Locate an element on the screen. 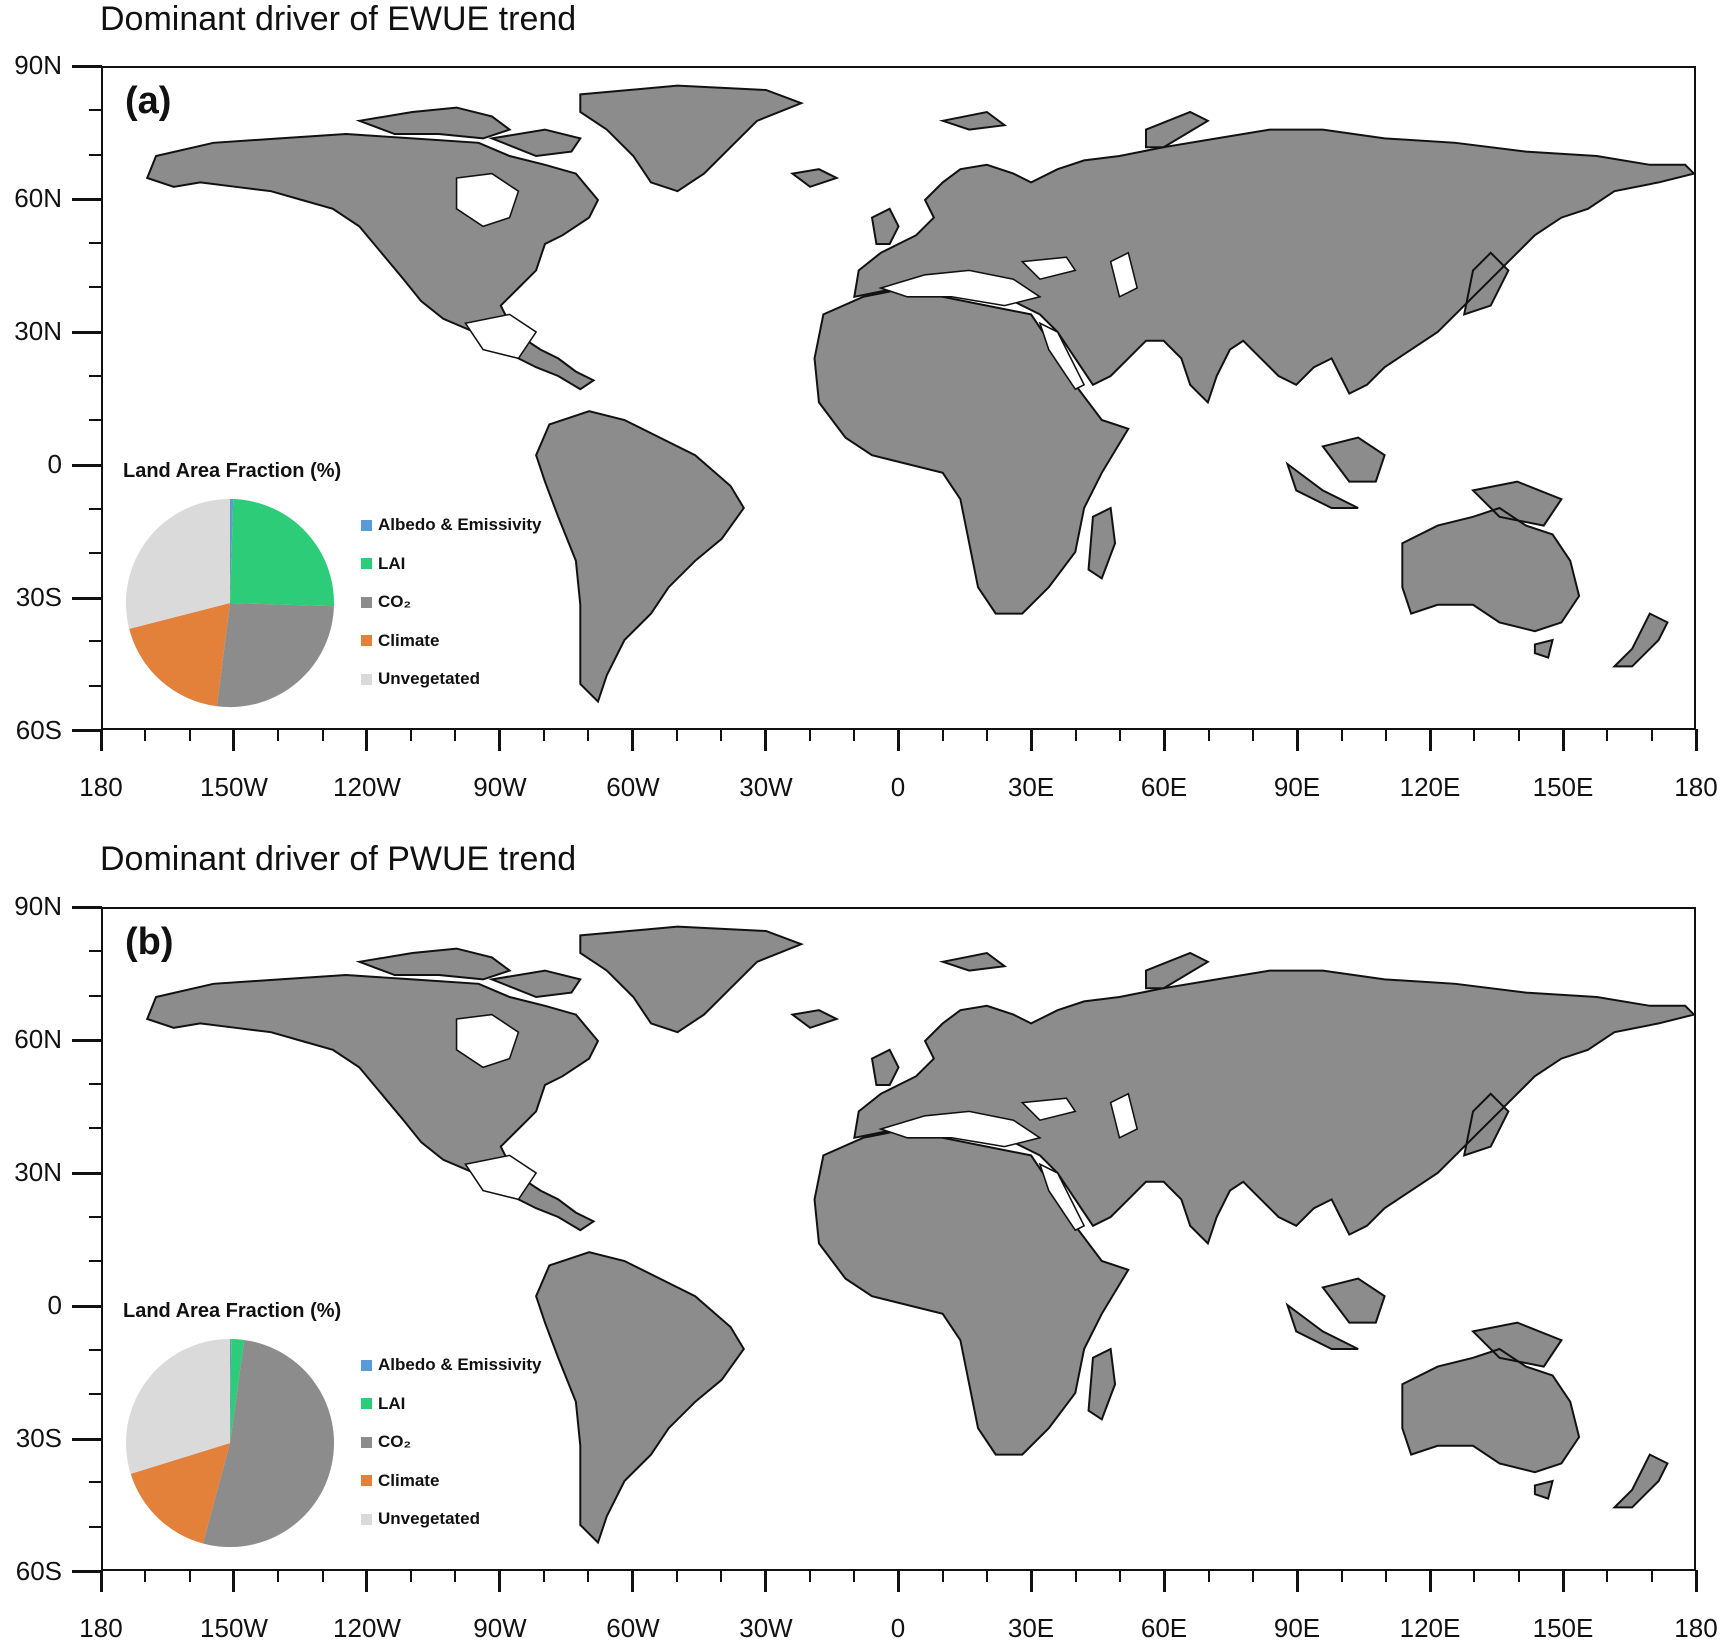 The image size is (1725, 1644). swatch-unvegetated-icon is located at coordinates (366, 679).